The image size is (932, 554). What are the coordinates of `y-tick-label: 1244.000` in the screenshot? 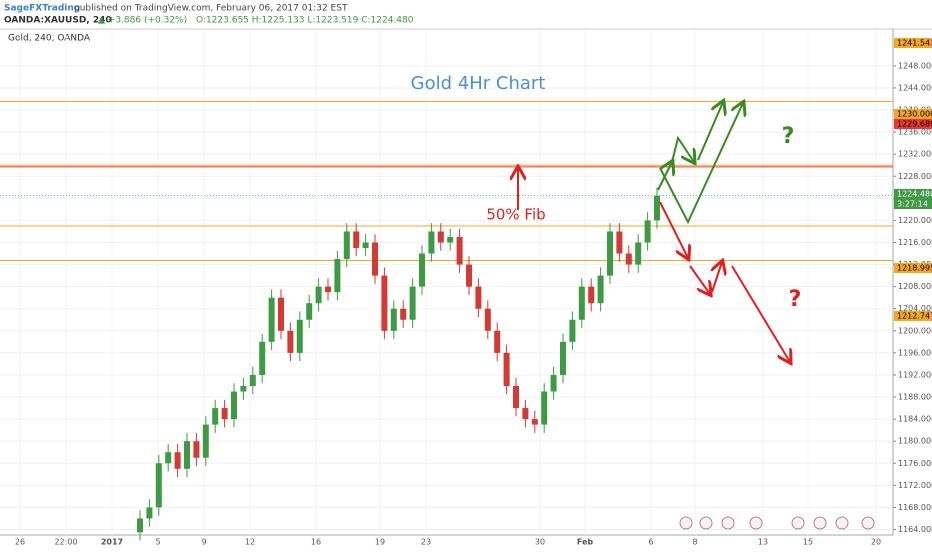 It's located at (915, 87).